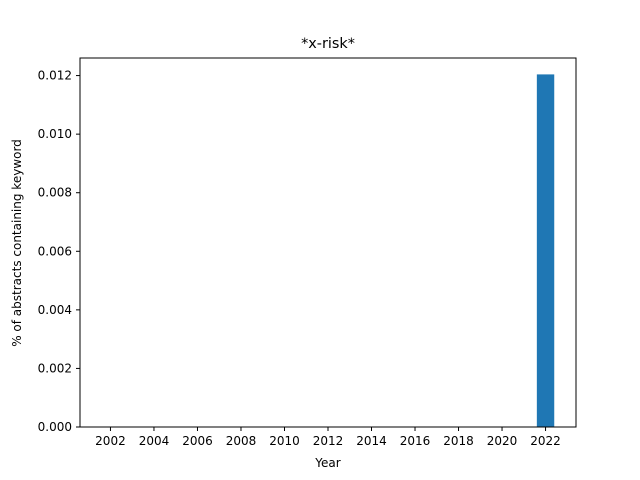 The width and height of the screenshot is (640, 480). What do you see at coordinates (55, 310) in the screenshot?
I see `y-tick-label: 0.004` at bounding box center [55, 310].